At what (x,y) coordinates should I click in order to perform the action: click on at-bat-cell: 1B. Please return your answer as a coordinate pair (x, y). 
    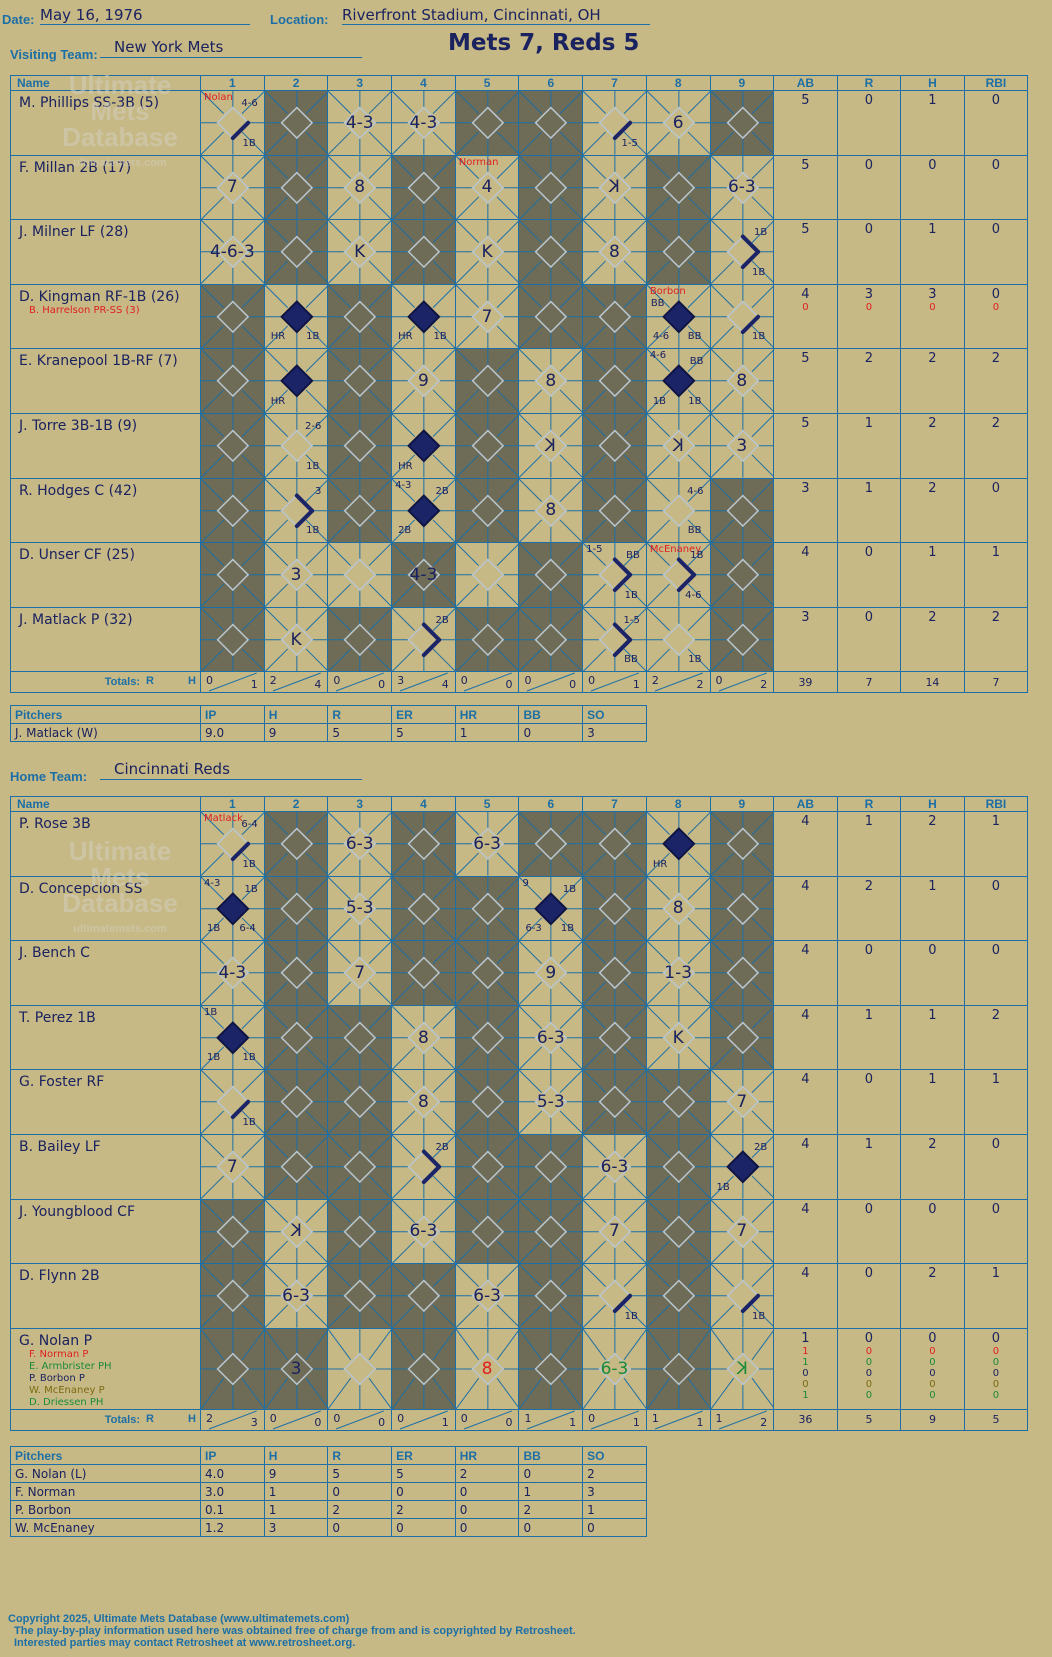
    Looking at the image, I should click on (742, 316).